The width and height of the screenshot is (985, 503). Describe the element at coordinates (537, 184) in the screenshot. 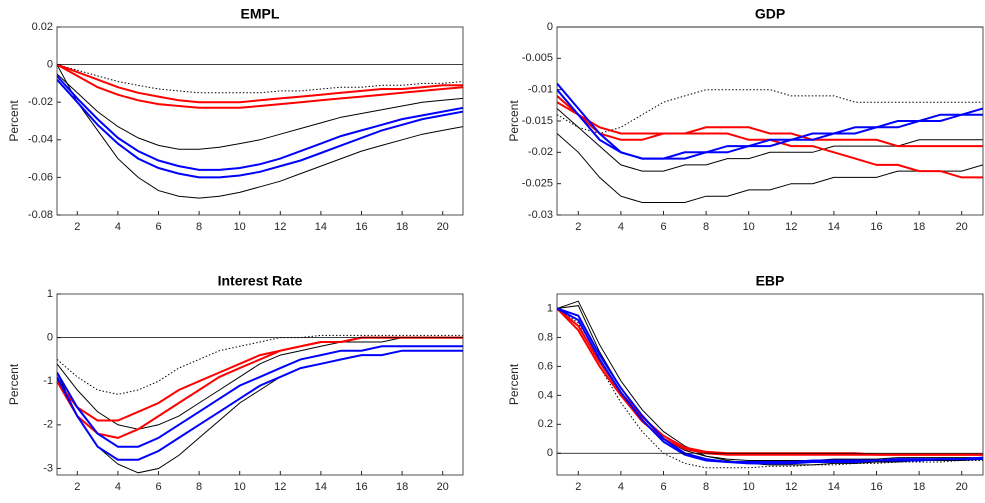

I see `y-tick-label: -0.025` at that location.